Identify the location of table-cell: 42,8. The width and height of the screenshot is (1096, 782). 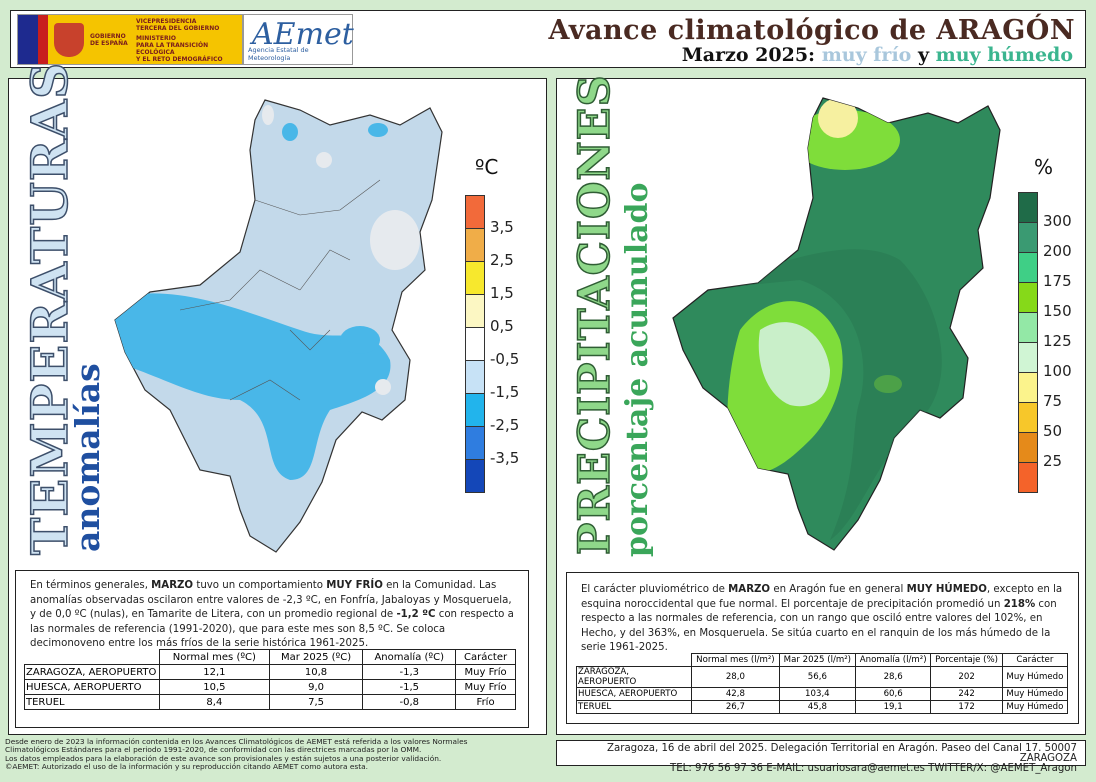
(735, 694).